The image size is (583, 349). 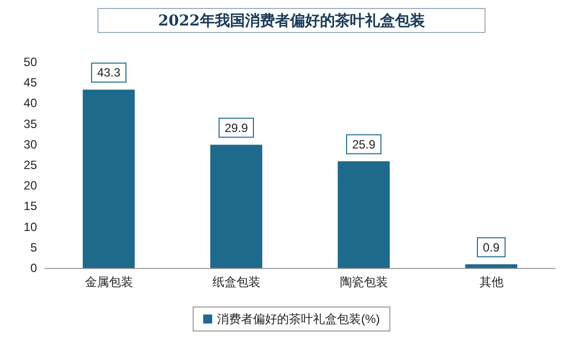 I want to click on y-tick-label: 35, so click(x=31, y=123).